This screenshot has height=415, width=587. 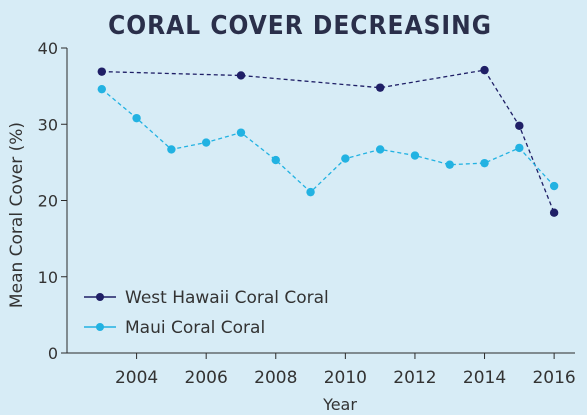 I want to click on y-axis-label: Mean Coral Cover (%), so click(x=17, y=215).